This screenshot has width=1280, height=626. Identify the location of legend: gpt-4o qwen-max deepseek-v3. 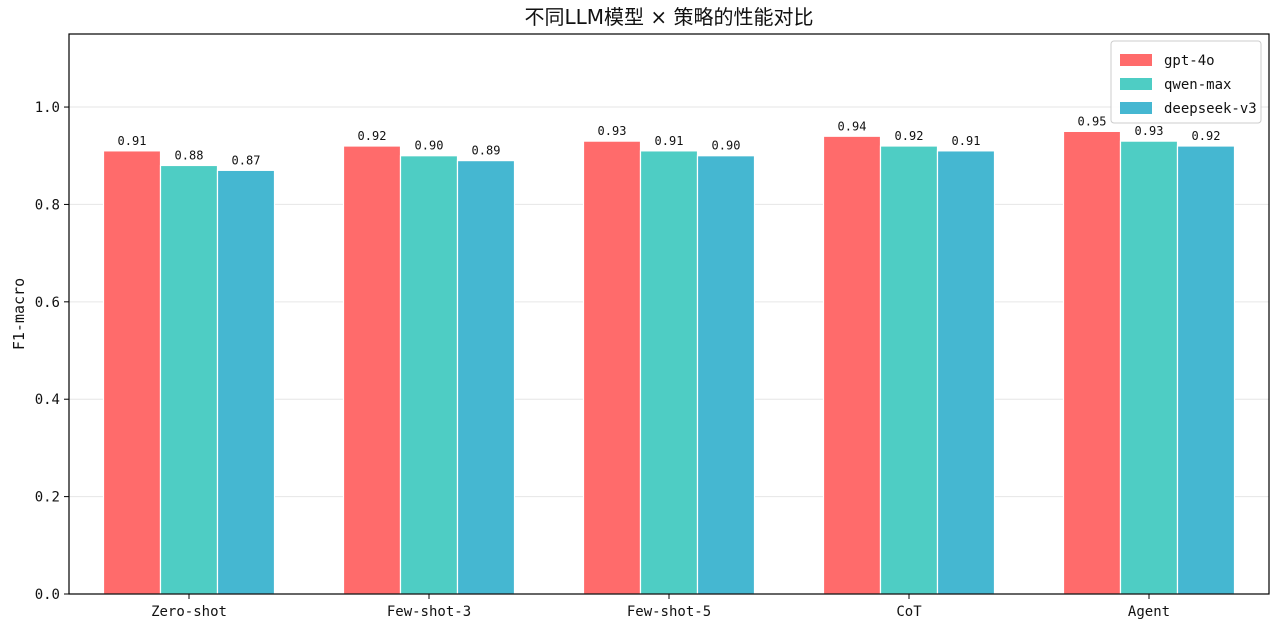
(1186, 82).